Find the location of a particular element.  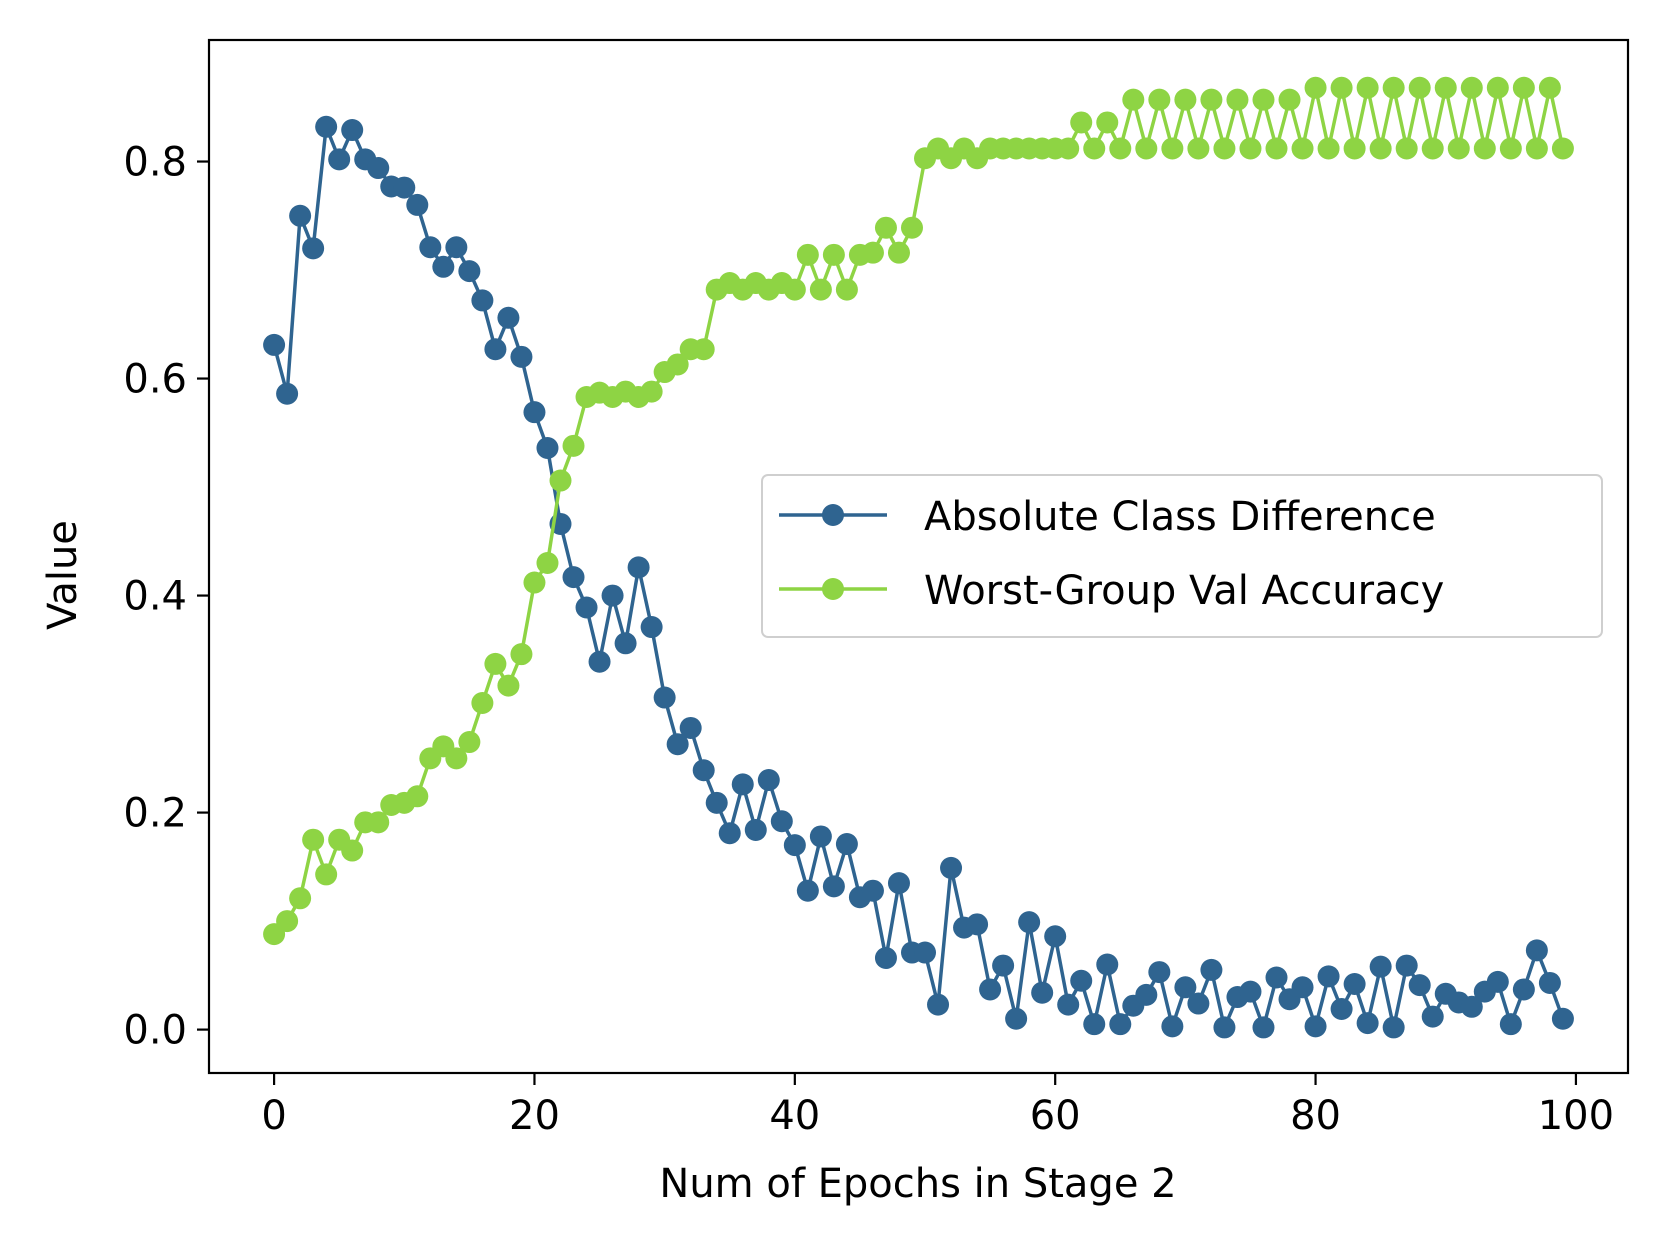

legend-swatch-marker is located at coordinates (833, 515).